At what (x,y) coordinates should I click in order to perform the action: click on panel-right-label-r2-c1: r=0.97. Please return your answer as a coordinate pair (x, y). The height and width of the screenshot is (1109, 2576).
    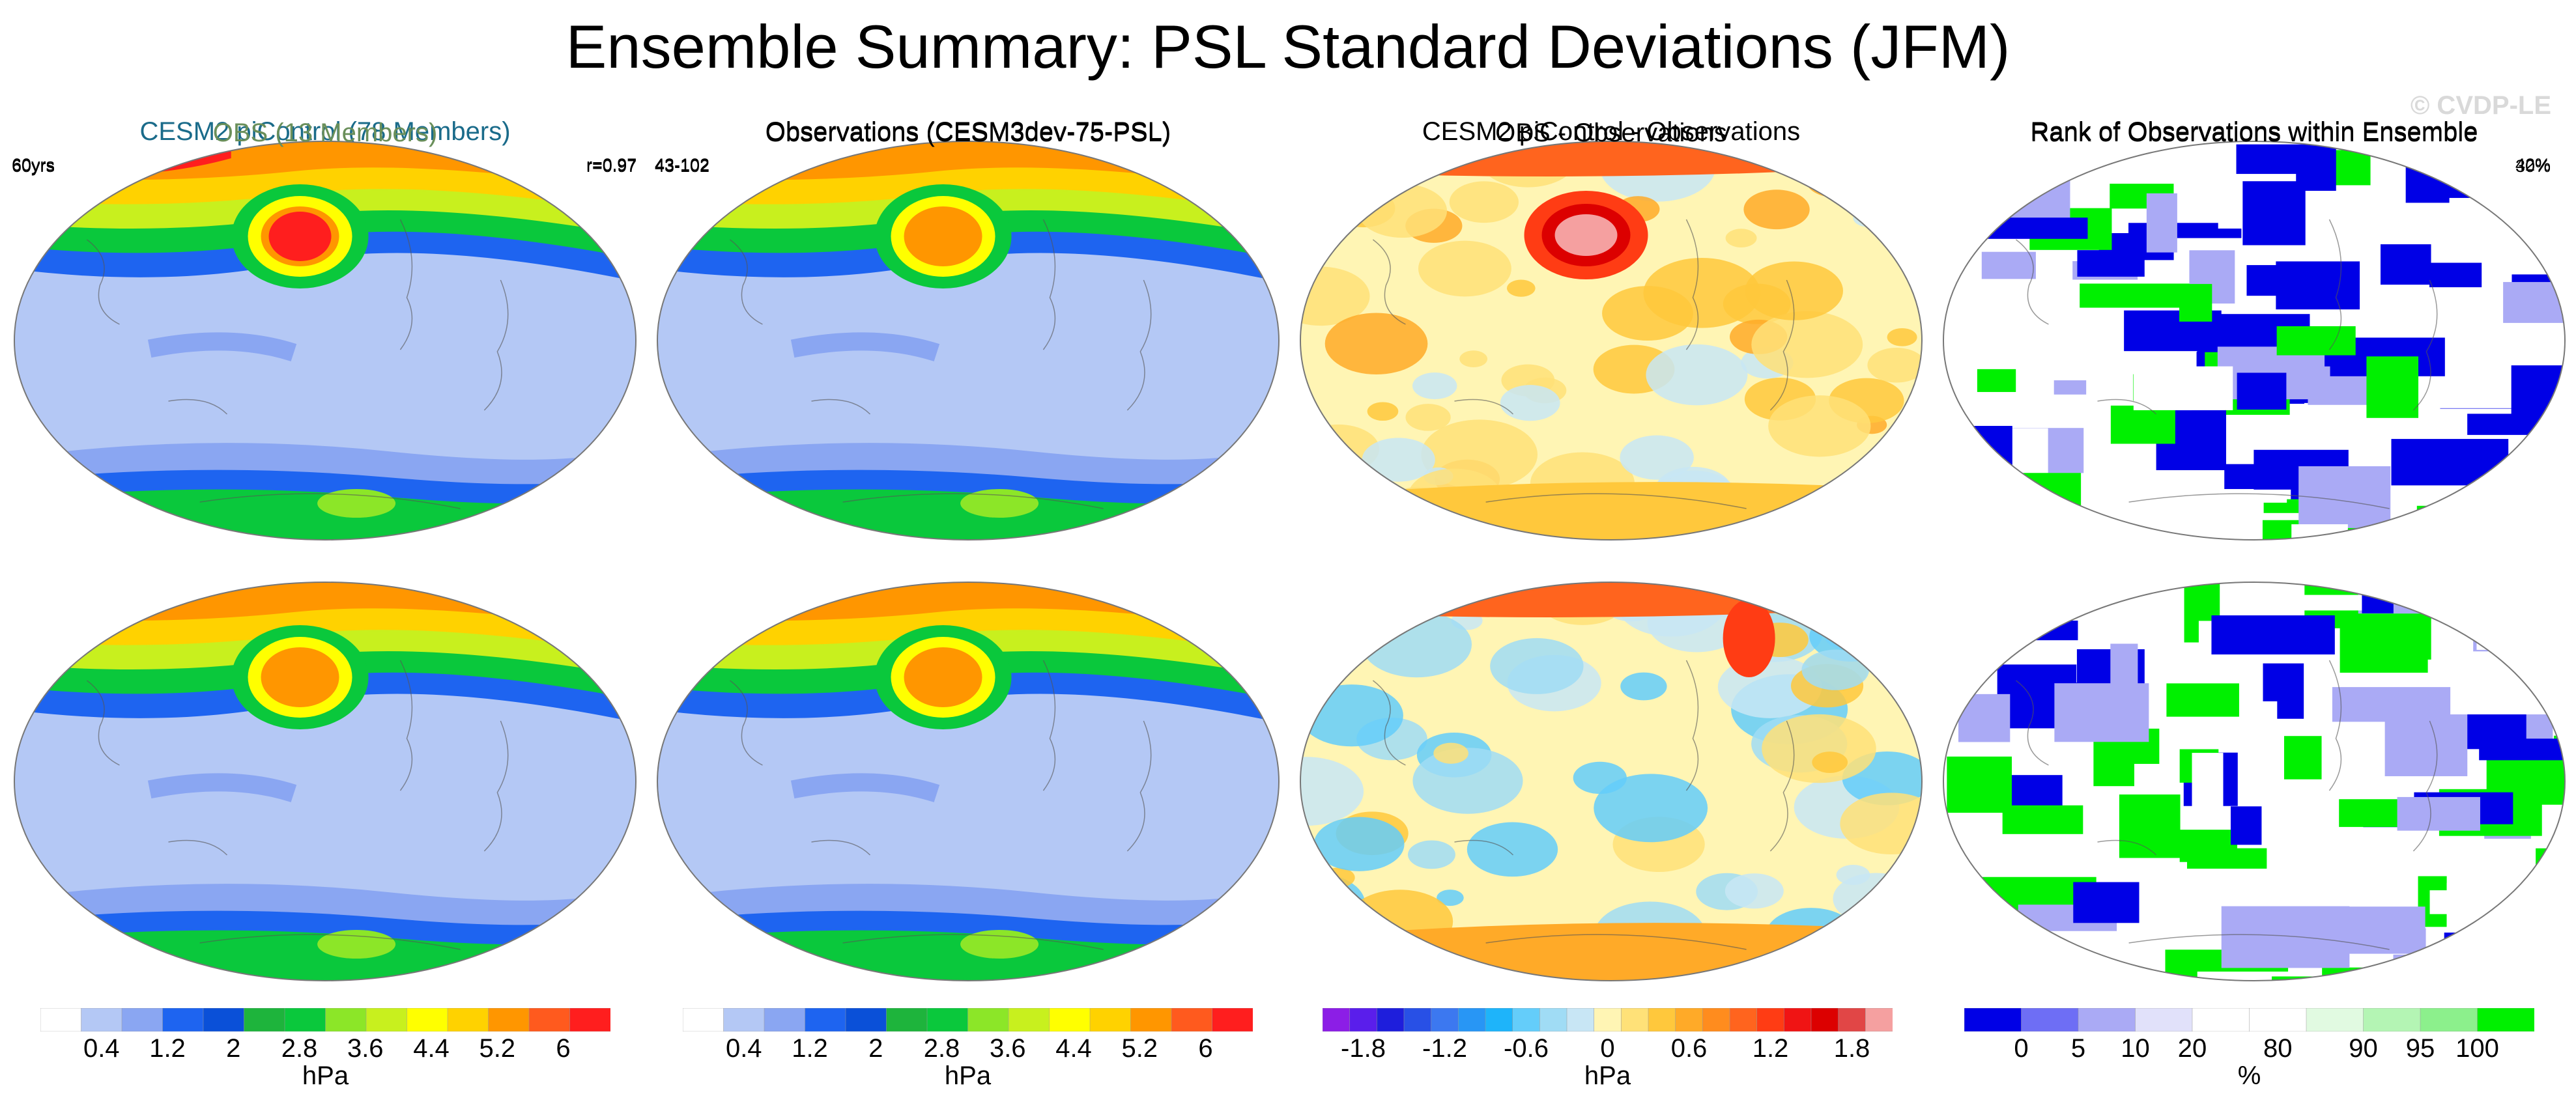
    Looking at the image, I should click on (611, 166).